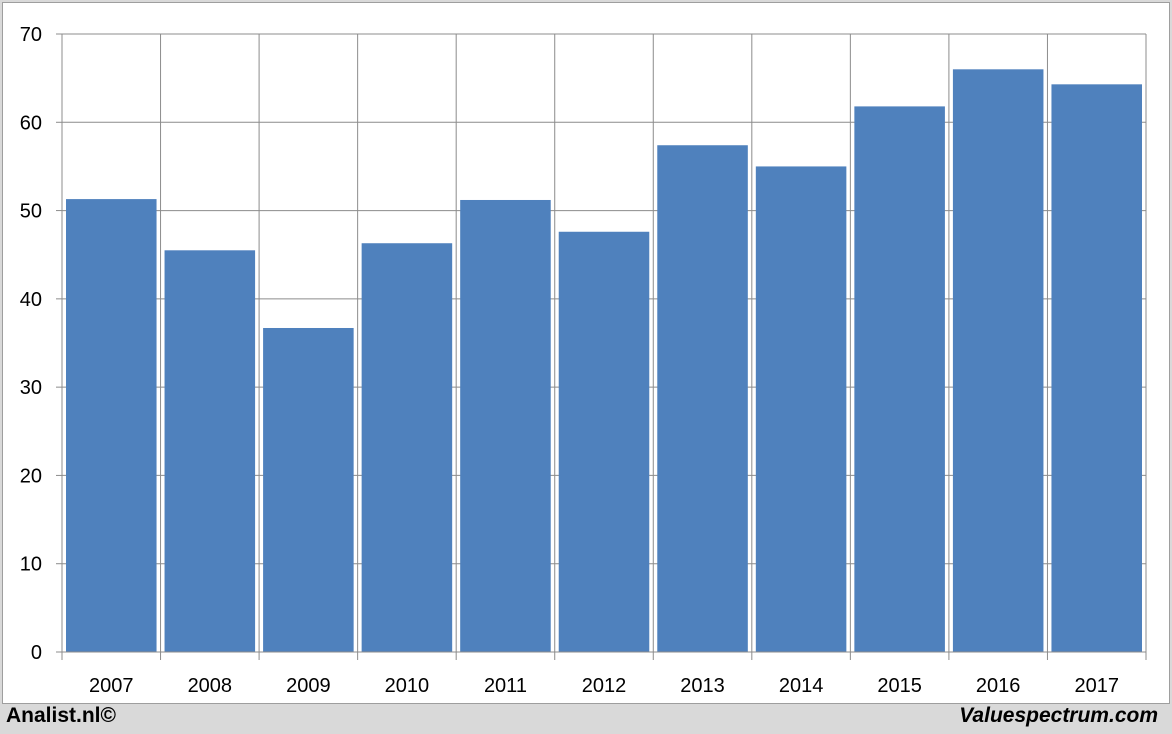 The width and height of the screenshot is (1172, 734). Describe the element at coordinates (31, 123) in the screenshot. I see `y-tick-label: 60` at that location.